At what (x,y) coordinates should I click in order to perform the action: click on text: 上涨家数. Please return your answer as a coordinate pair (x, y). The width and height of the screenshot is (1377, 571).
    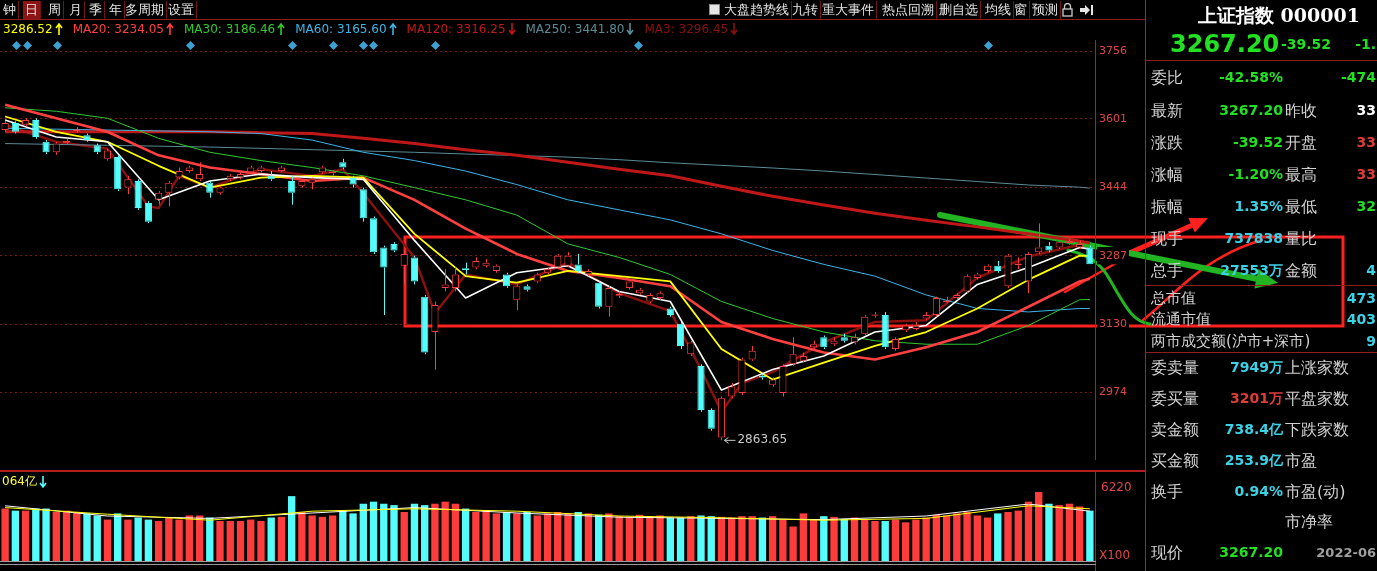
    Looking at the image, I should click on (1317, 368).